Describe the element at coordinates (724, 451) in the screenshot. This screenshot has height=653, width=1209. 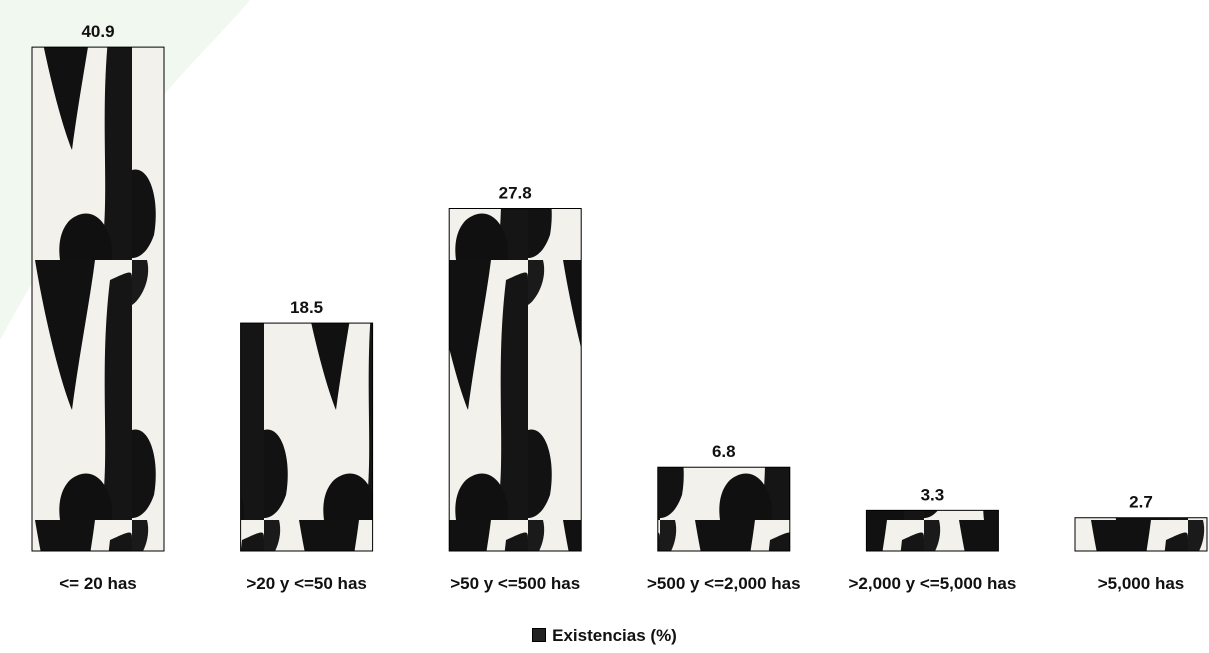
I see `value-label: 6.8` at that location.